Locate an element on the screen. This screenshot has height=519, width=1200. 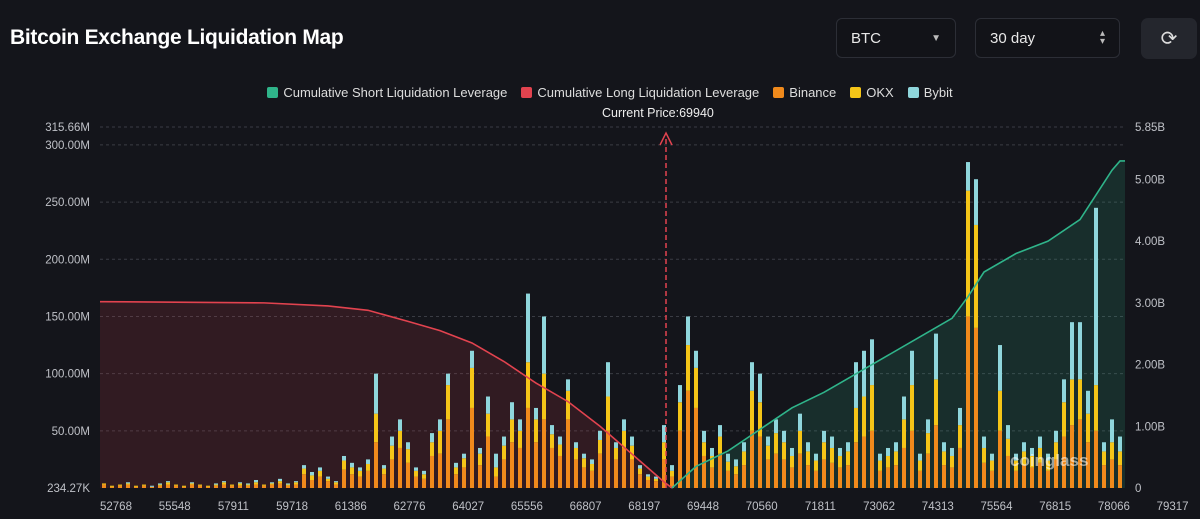
range-select-value: 30 day is located at coordinates (1013, 38).